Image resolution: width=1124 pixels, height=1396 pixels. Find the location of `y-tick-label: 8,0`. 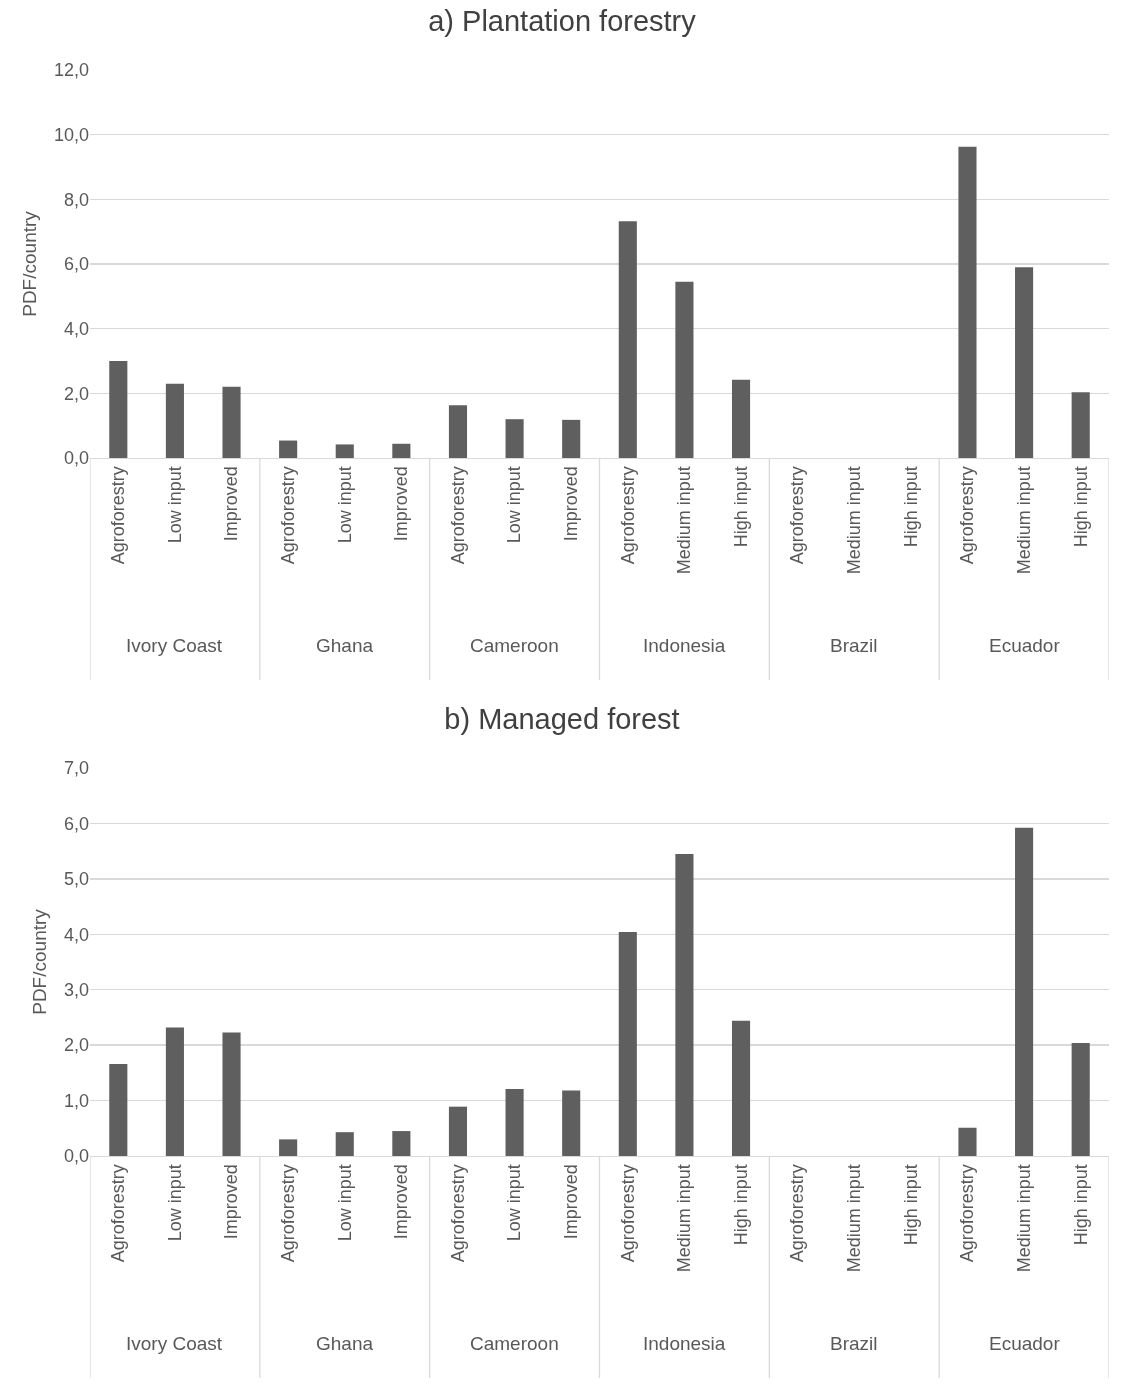

y-tick-label: 8,0 is located at coordinates (76, 199).